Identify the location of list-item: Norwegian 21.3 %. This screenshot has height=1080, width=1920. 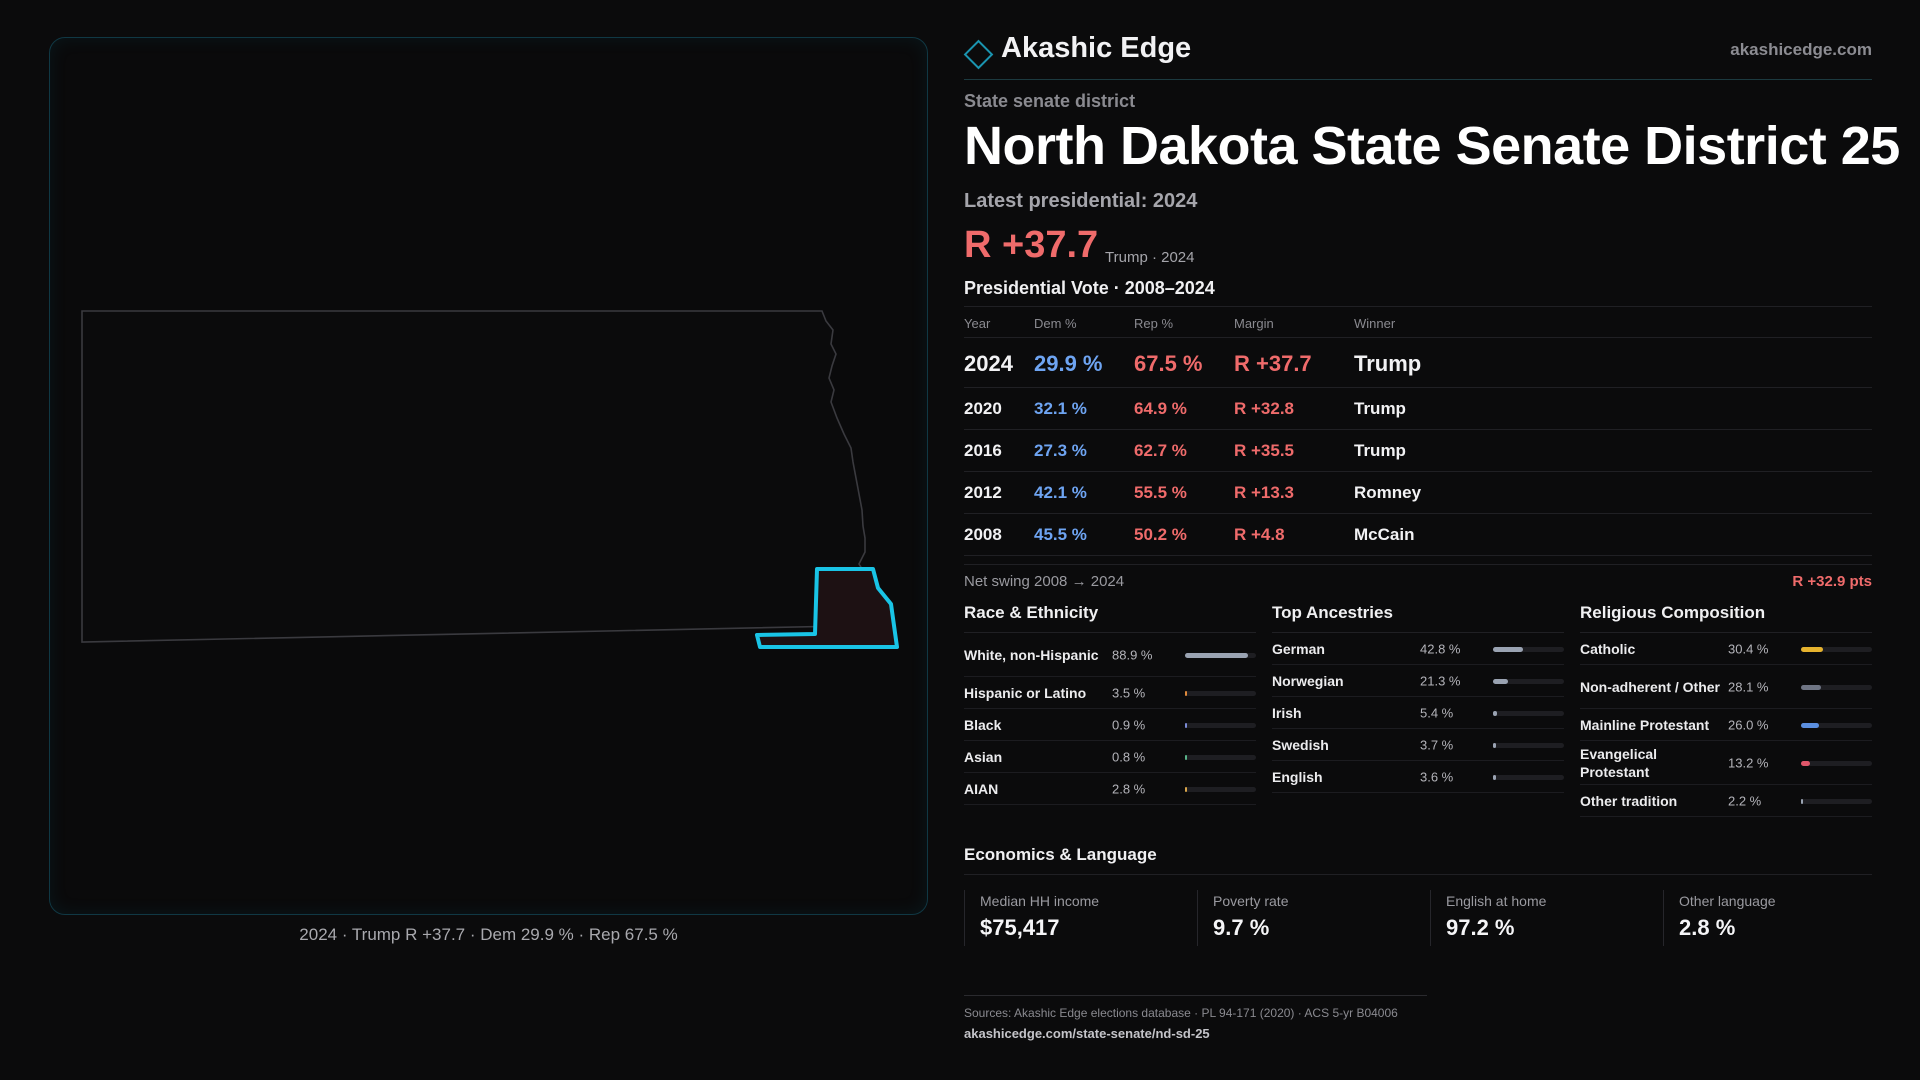
(1418, 681).